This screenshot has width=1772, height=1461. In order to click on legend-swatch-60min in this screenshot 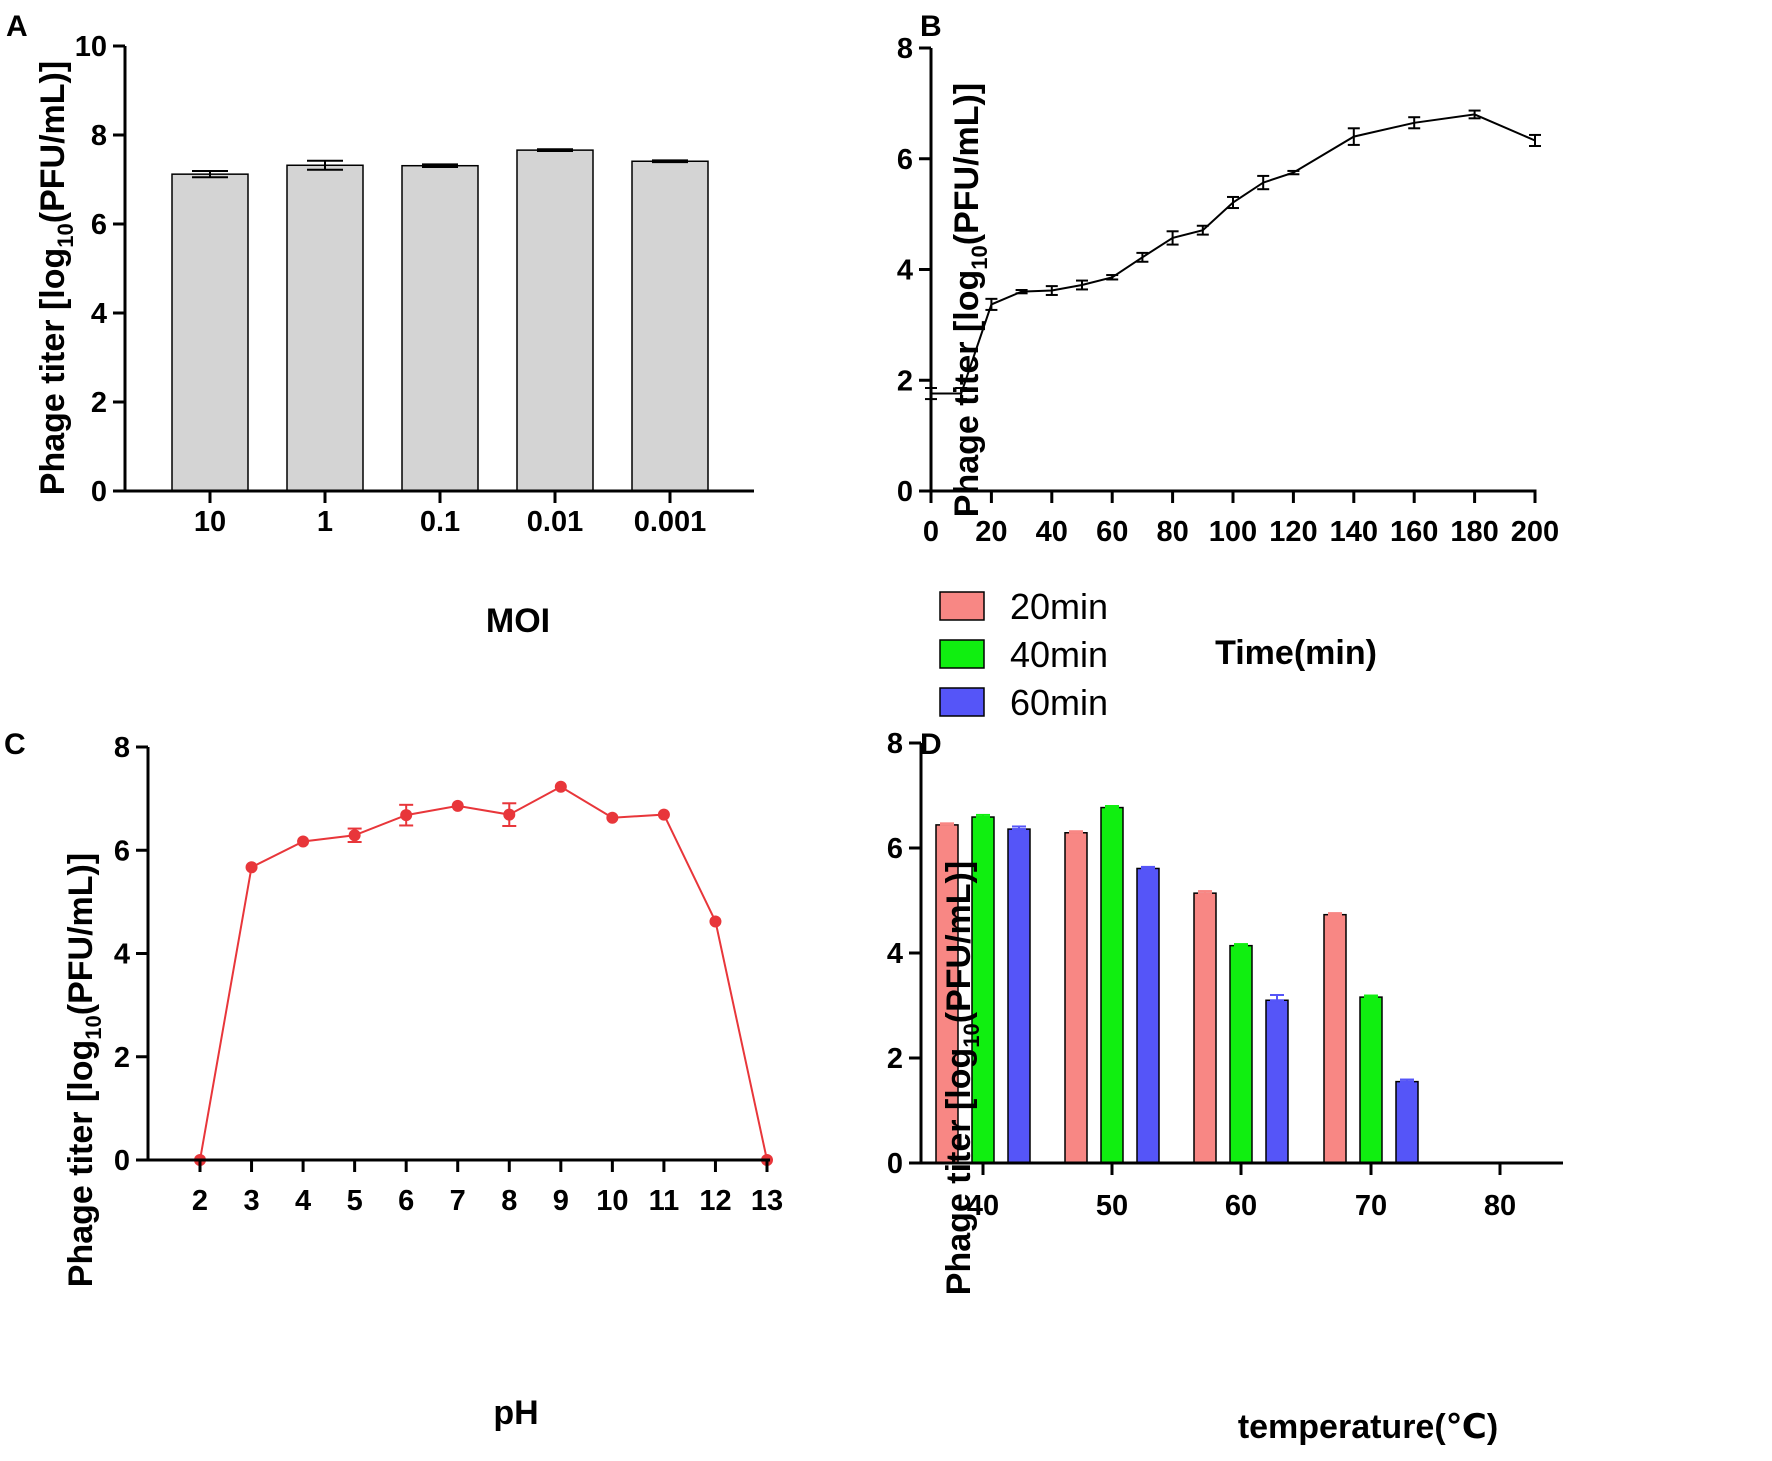, I will do `click(962, 702)`.